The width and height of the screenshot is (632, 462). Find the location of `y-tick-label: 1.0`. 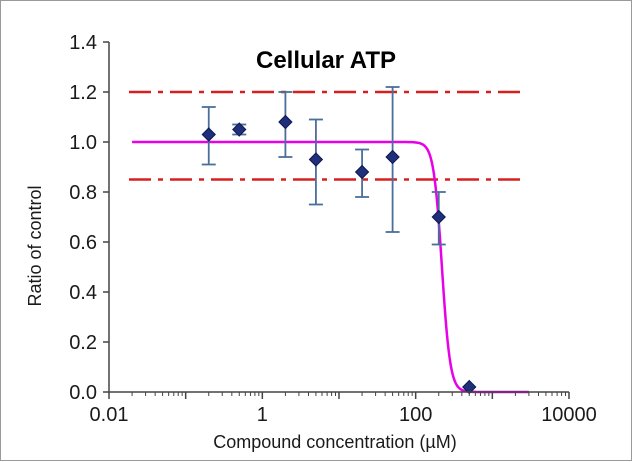

y-tick-label: 1.0 is located at coordinates (83, 143).